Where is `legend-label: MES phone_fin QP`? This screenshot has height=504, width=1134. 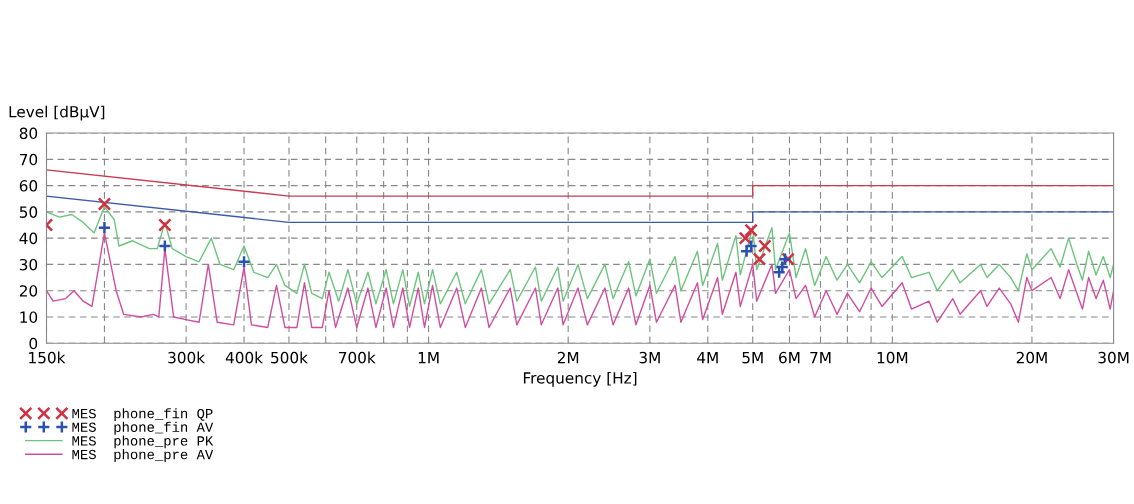
legend-label: MES phone_fin QP is located at coordinates (142, 415).